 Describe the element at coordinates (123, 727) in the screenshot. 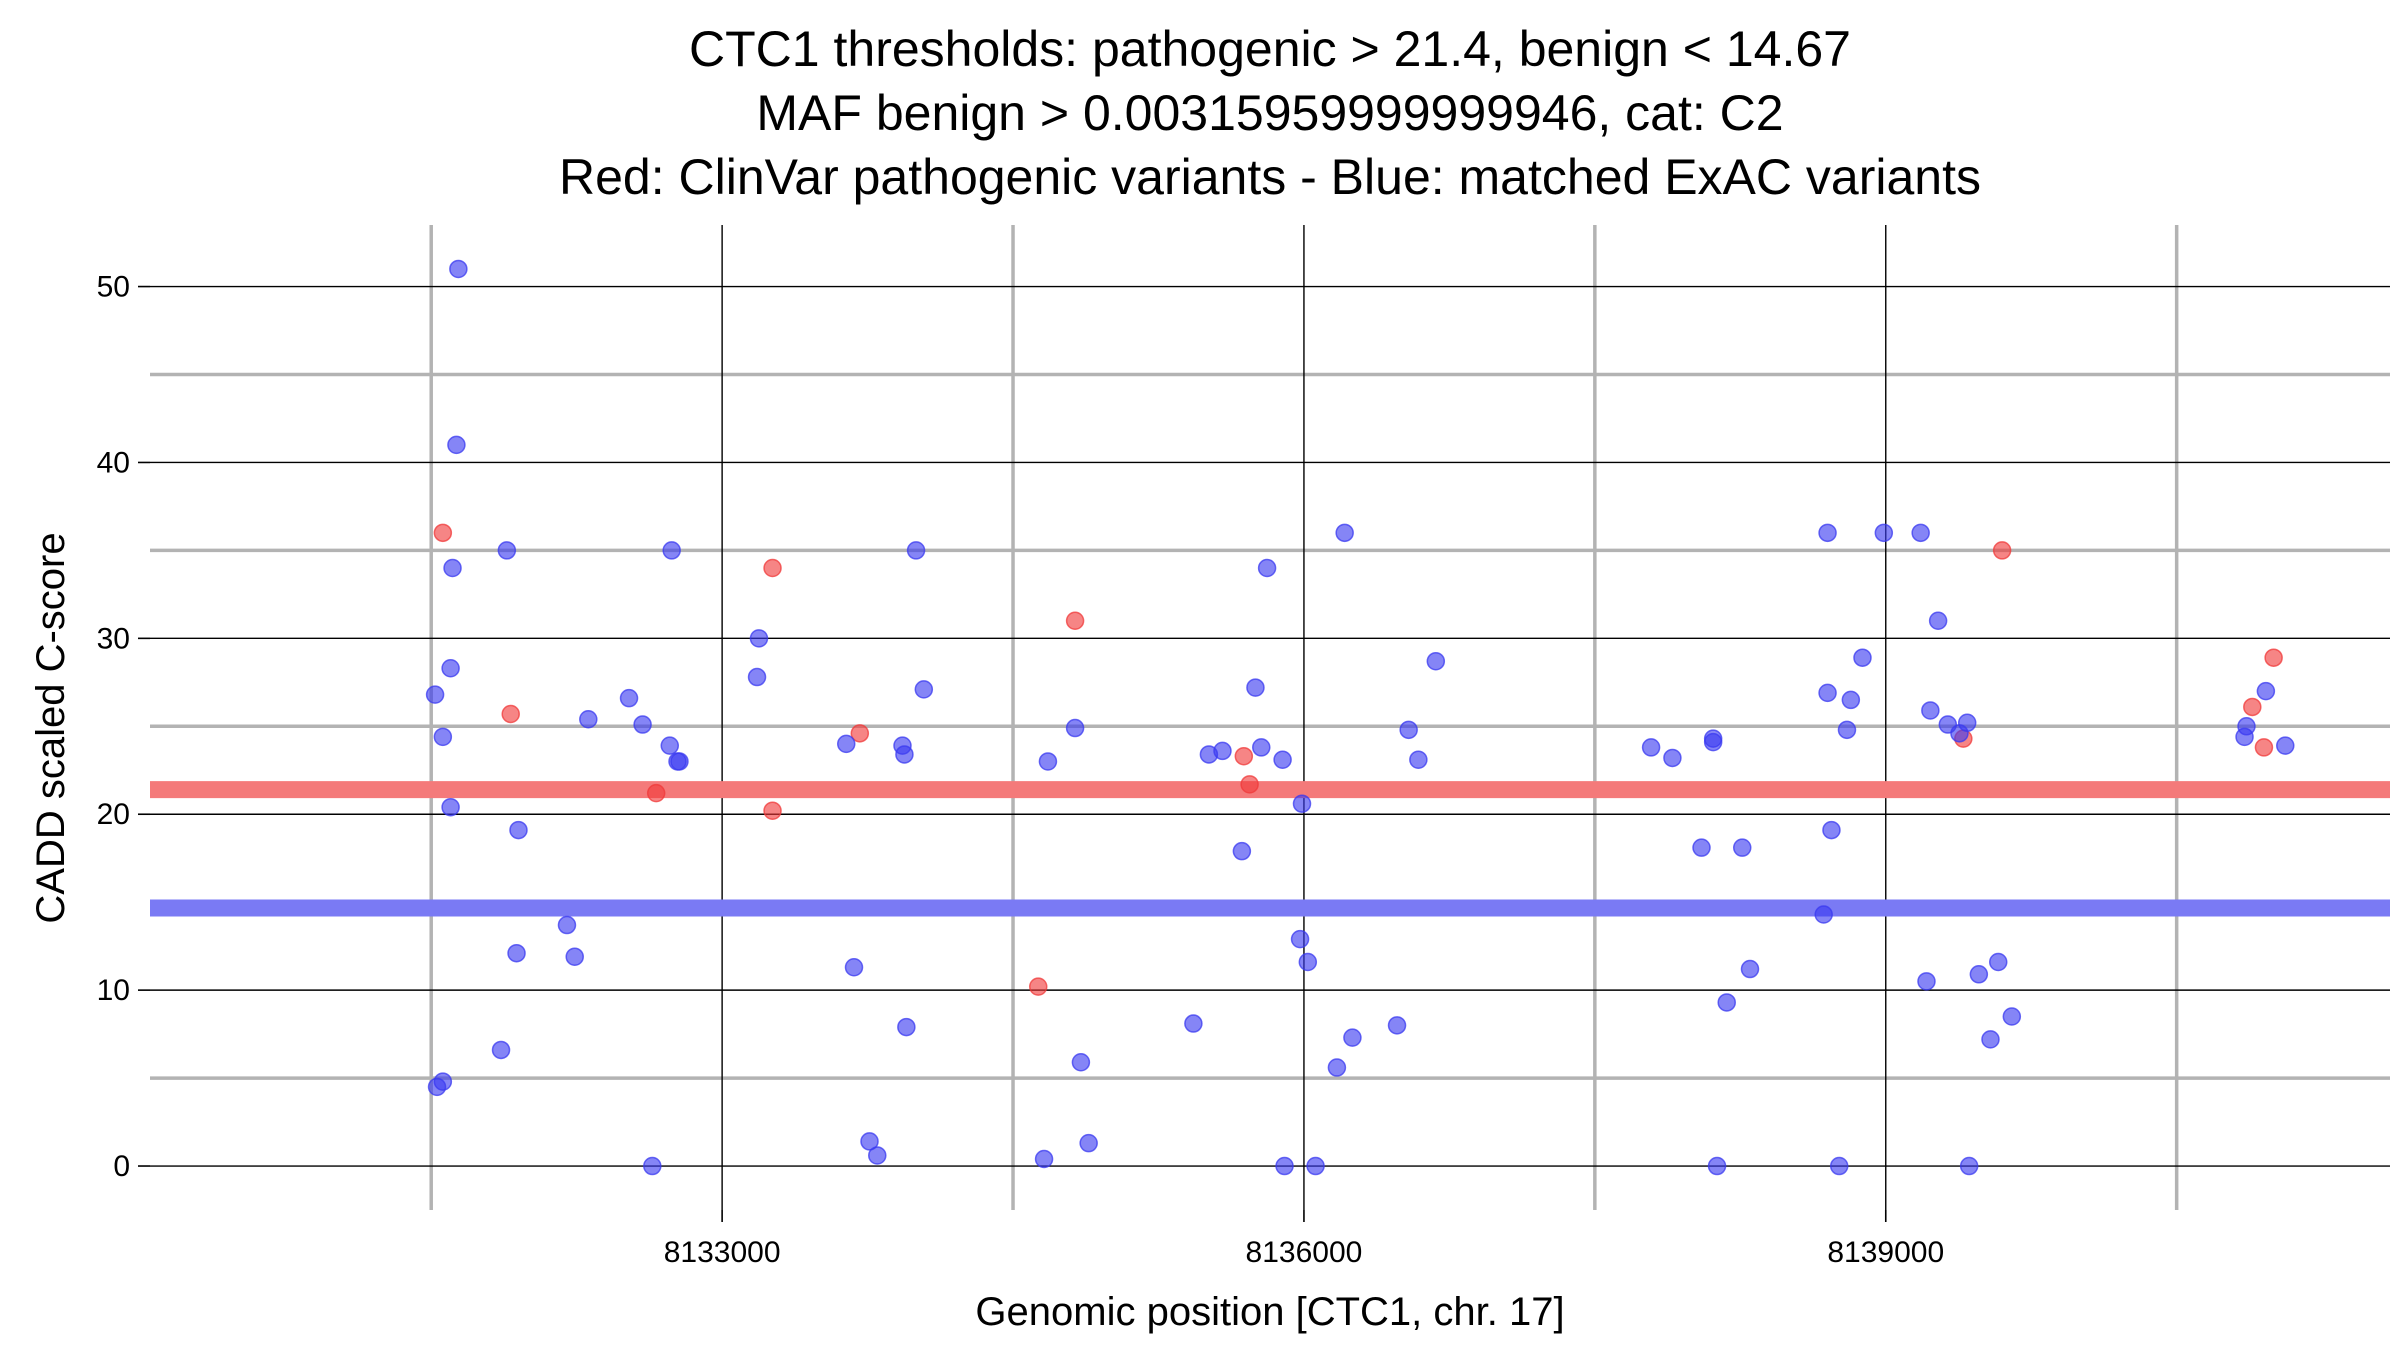

I see `y-axis-ticks: 0 10 20 30 40 50` at that location.